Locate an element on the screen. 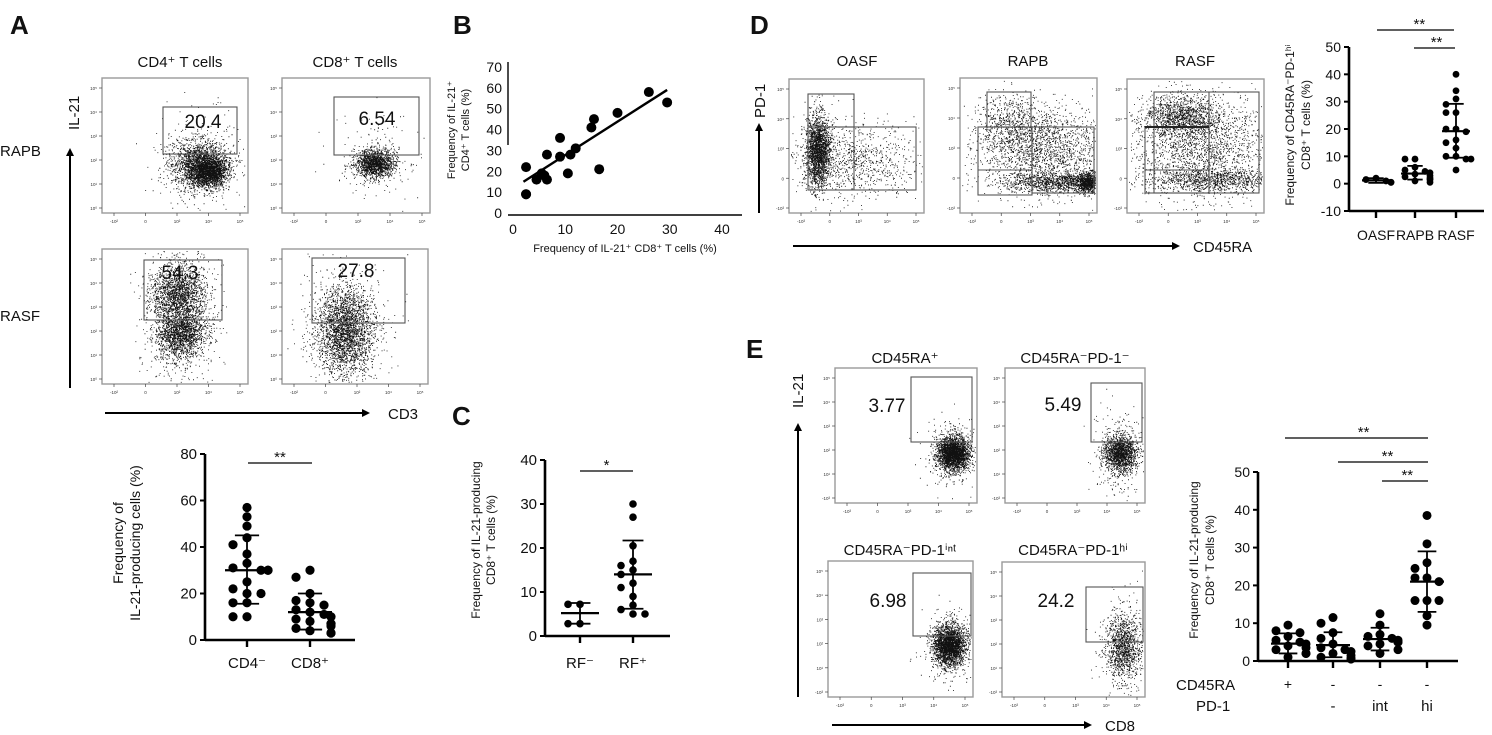 The width and height of the screenshot is (1492, 735). panel-label-c: C is located at coordinates (461, 416).